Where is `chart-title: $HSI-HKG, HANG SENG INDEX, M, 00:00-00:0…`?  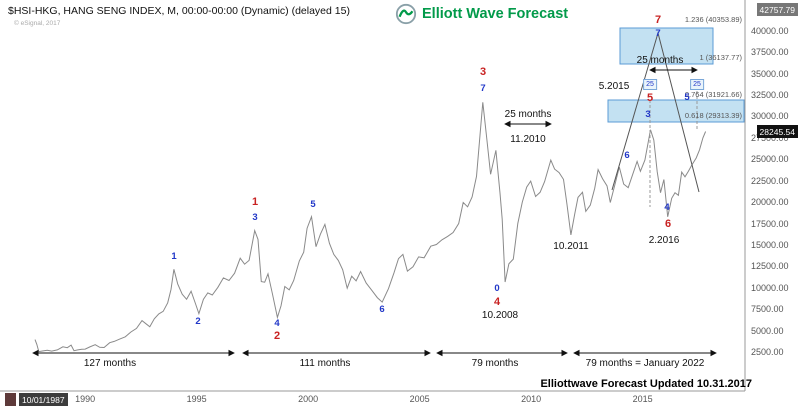
chart-title: $HSI-HKG, HANG SENG INDEX, M, 00:00-00:0… is located at coordinates (179, 11).